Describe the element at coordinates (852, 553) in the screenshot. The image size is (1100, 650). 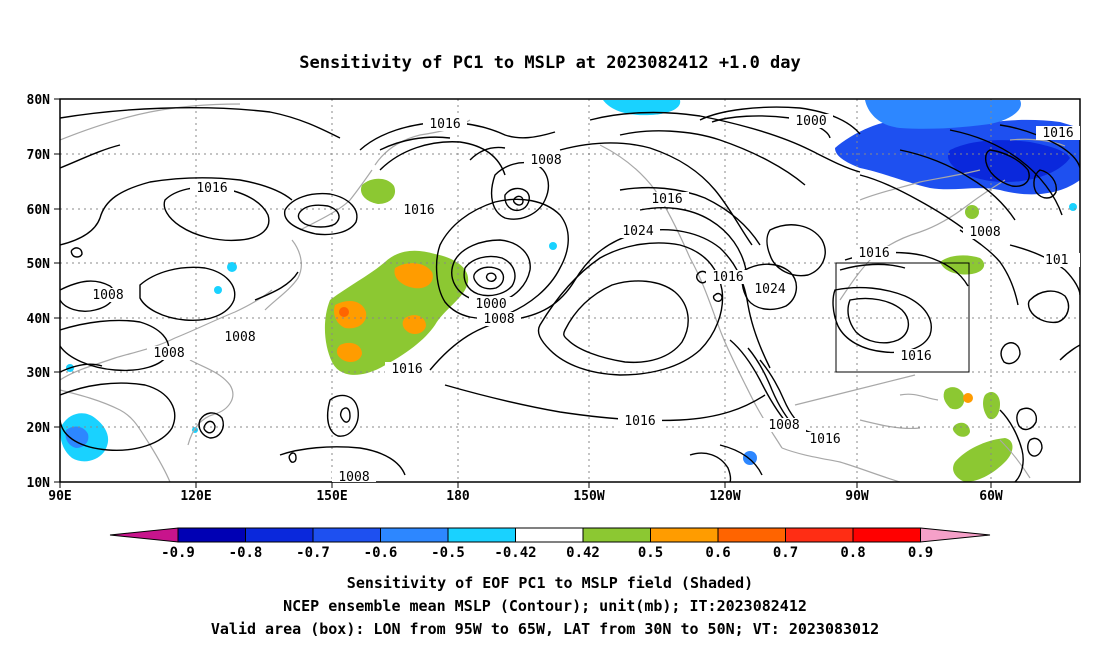
I see `colorbar-label: 0.8` at that location.